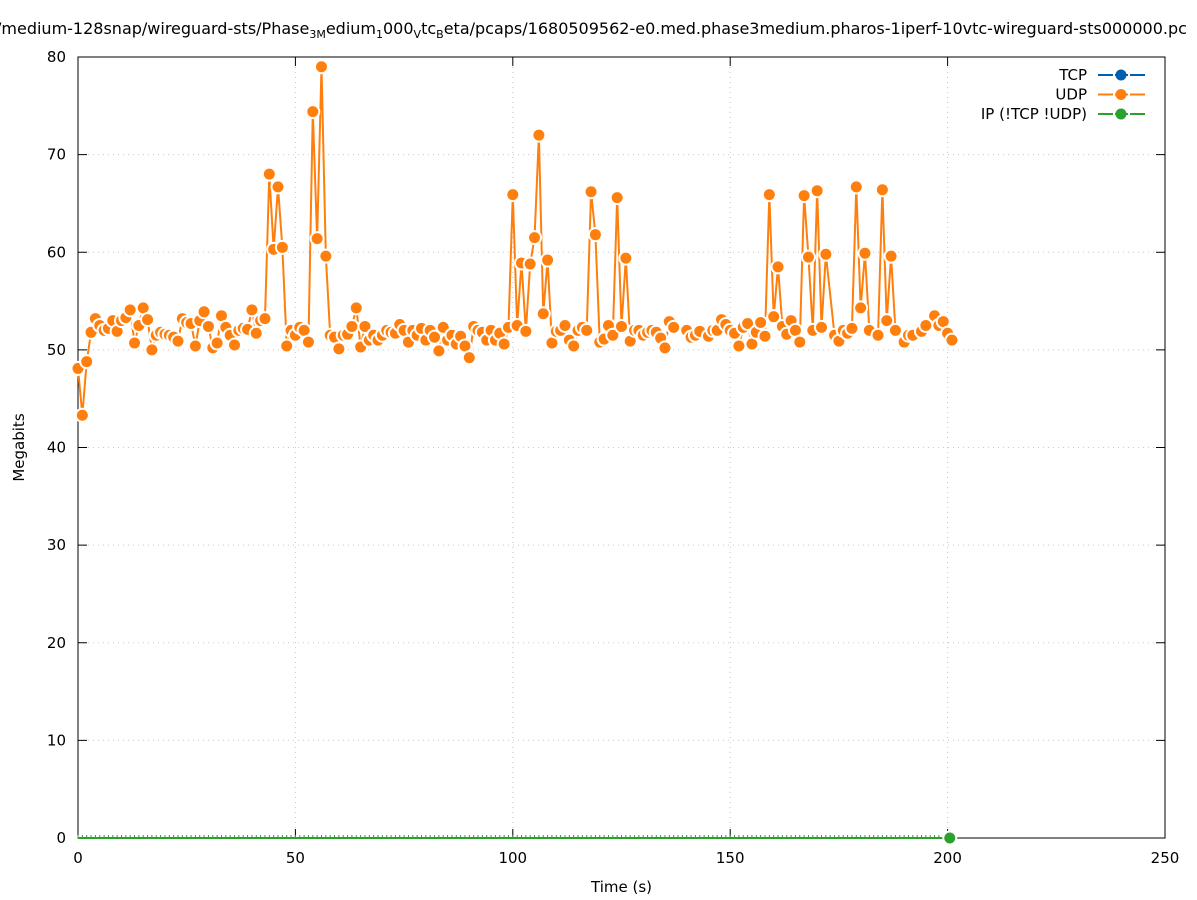 This screenshot has width=1197, height=900. I want to click on x-tick-label: 0, so click(78, 858).